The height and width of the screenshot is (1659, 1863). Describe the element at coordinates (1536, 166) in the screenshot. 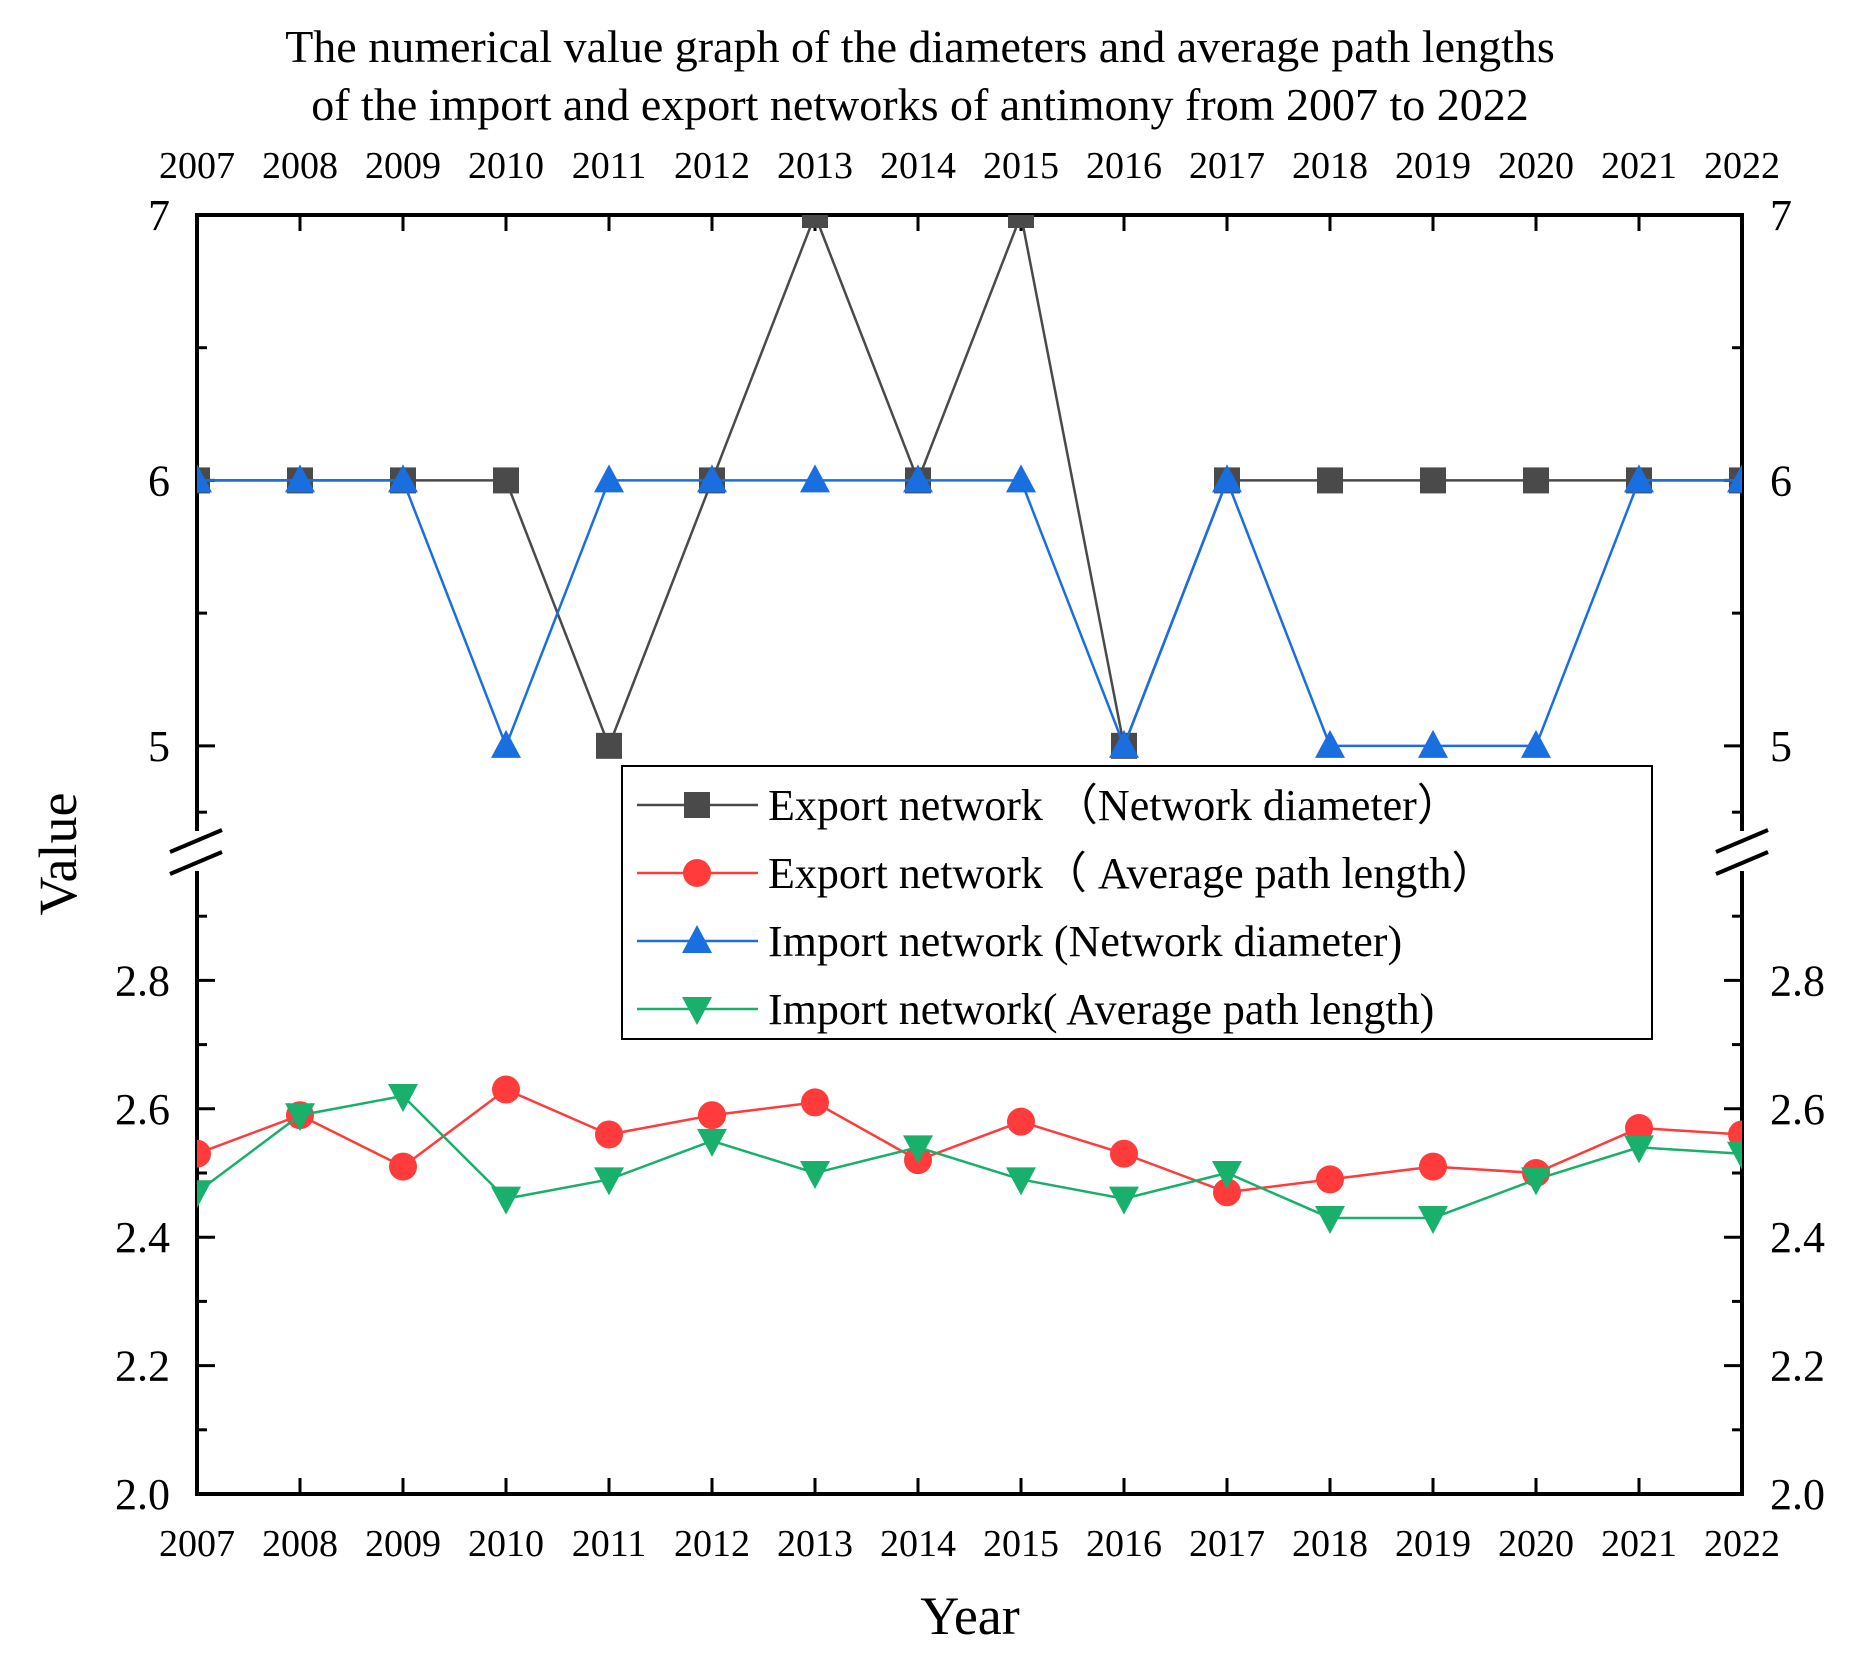

I see `x-tick-label-top: 2020` at that location.